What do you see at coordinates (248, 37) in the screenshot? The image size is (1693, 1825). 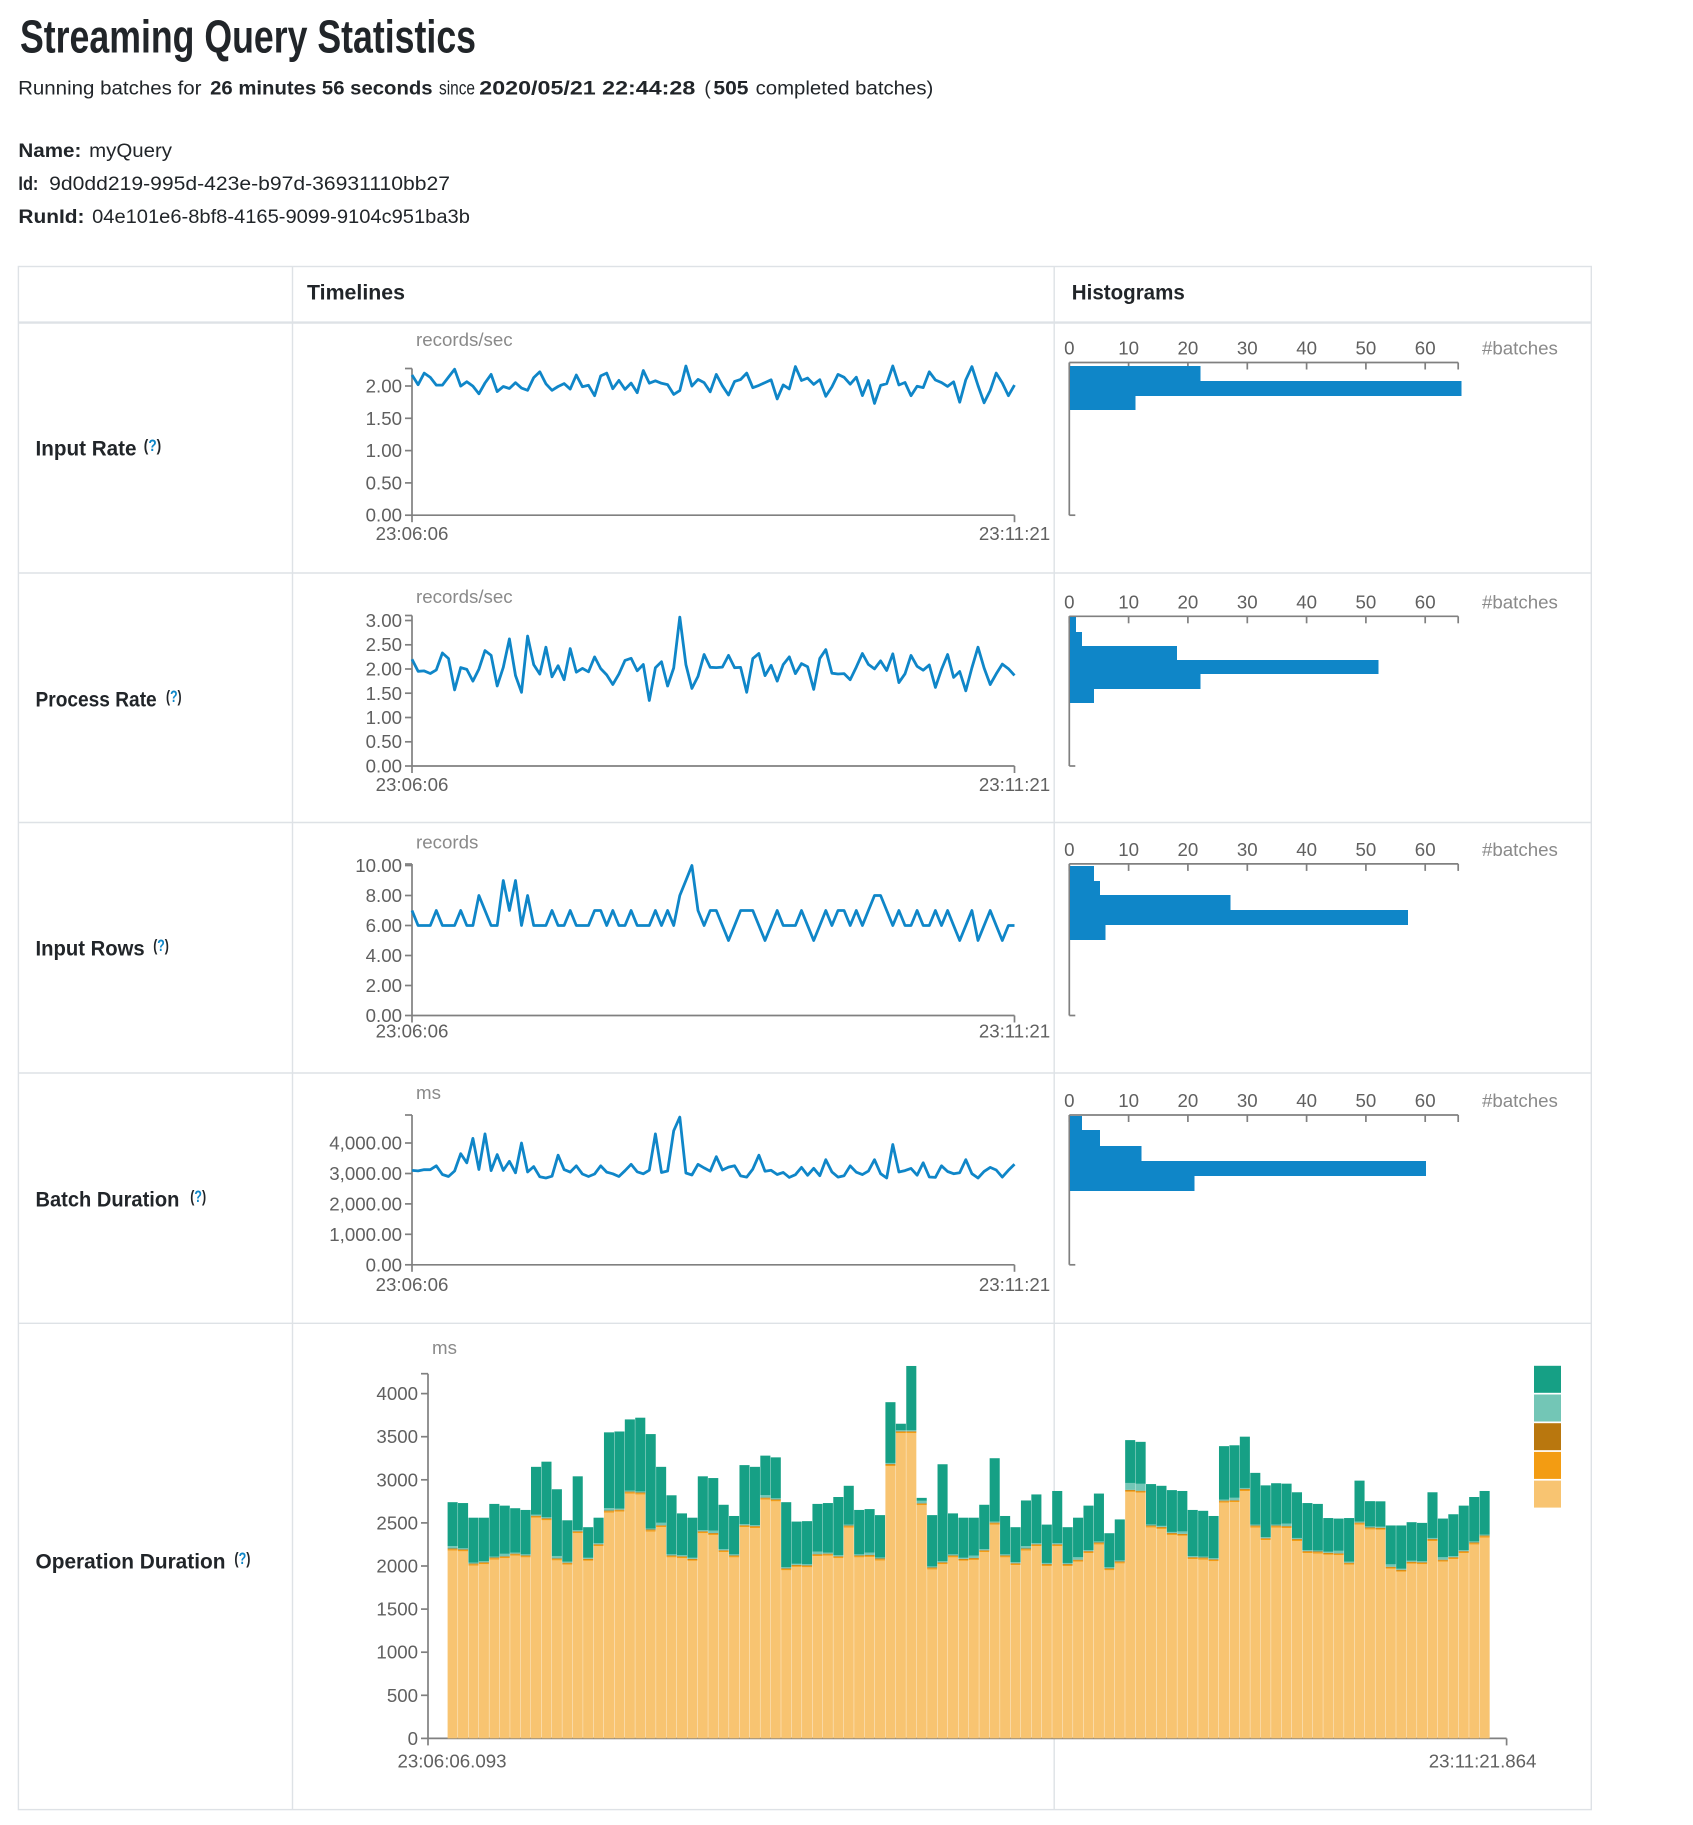 I see `svg-text: Streaming Query Statistics` at bounding box center [248, 37].